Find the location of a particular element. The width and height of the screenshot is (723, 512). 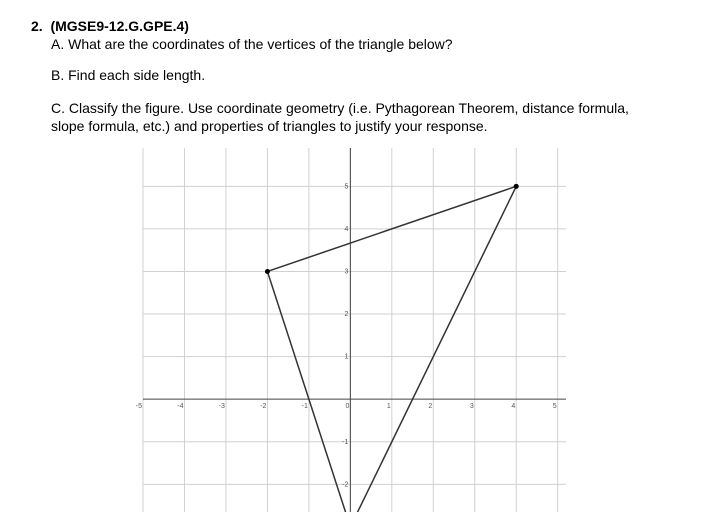

y-tick-label: 4 is located at coordinates (346, 229).